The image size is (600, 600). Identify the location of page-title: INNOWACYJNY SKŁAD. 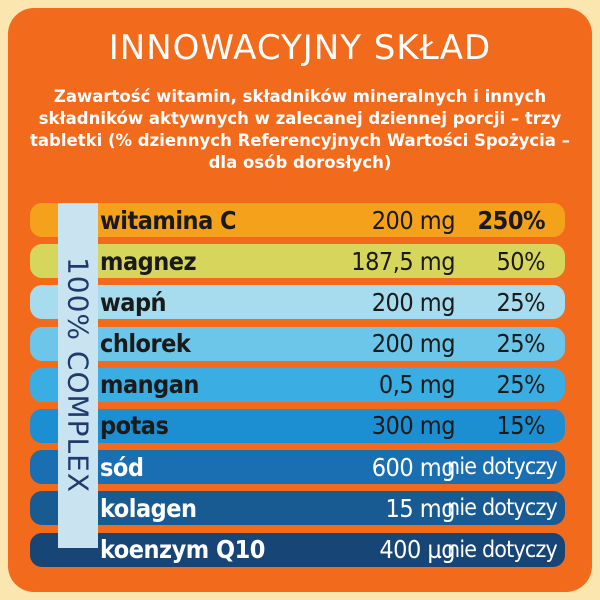
(300, 48).